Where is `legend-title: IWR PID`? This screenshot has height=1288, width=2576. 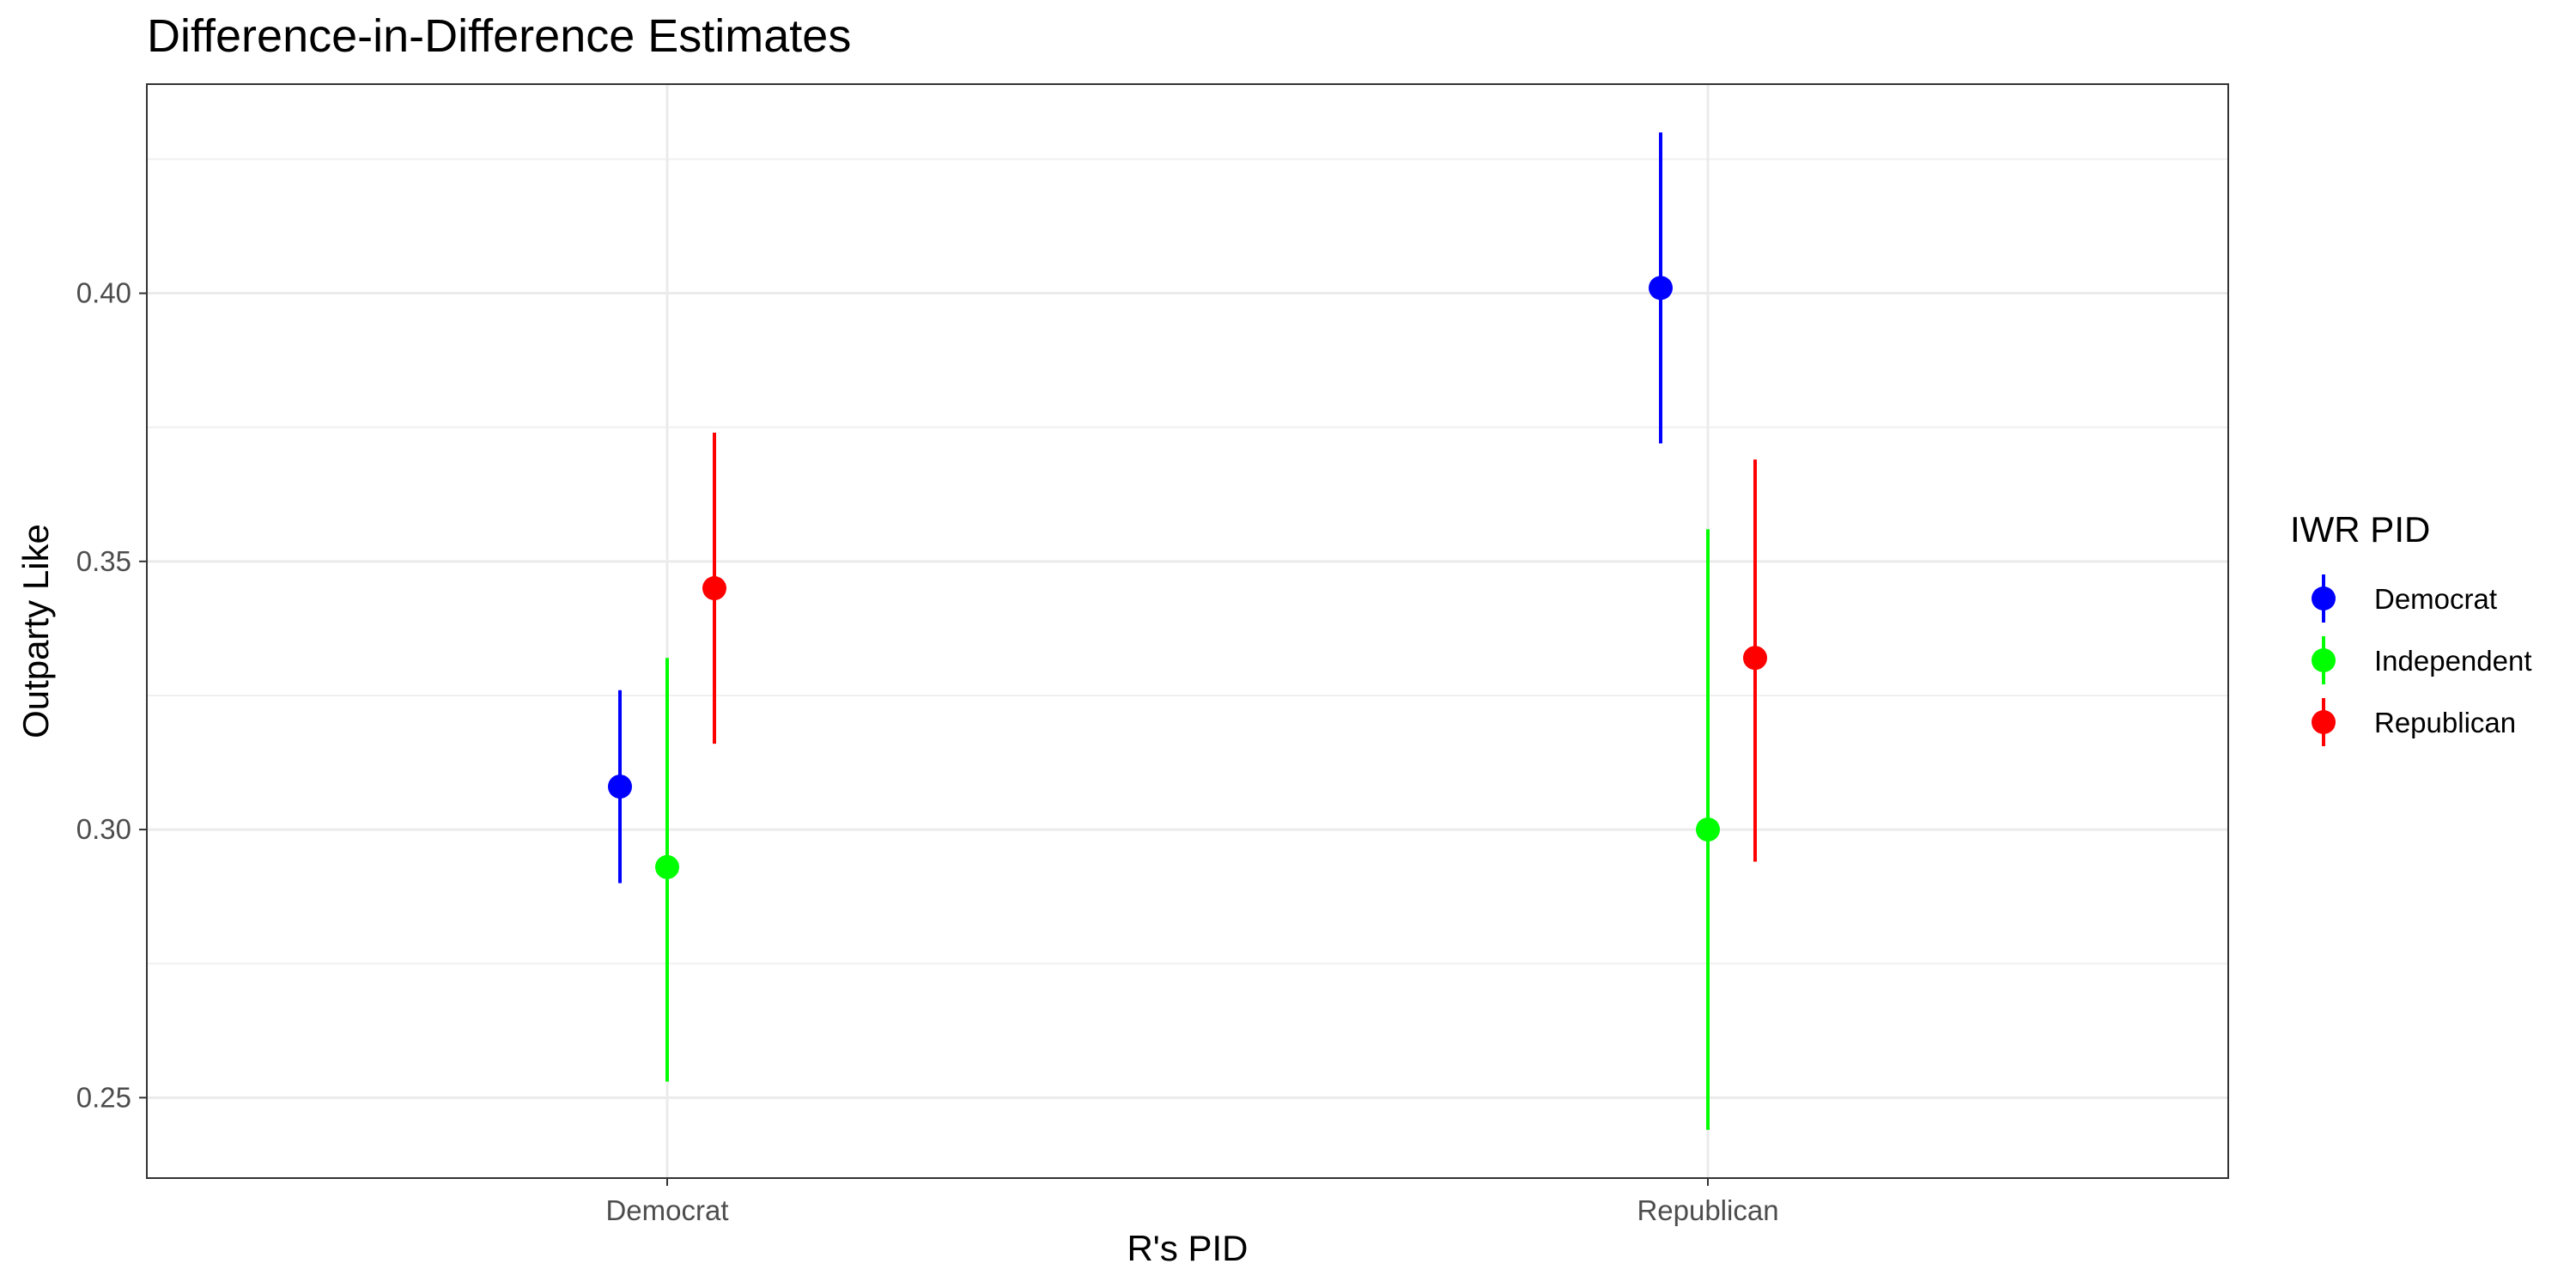
legend-title: IWR PID is located at coordinates (2360, 530).